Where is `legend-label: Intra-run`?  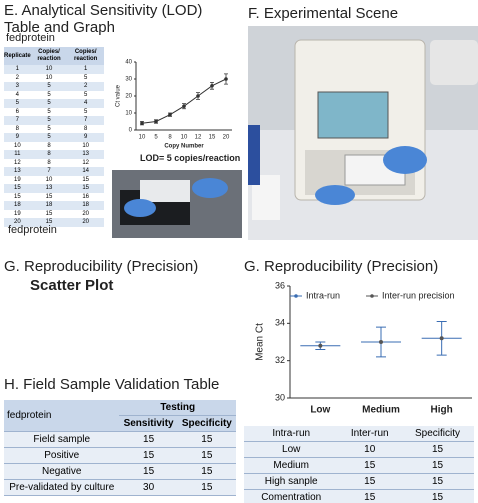 legend-label: Intra-run is located at coordinates (323, 295).